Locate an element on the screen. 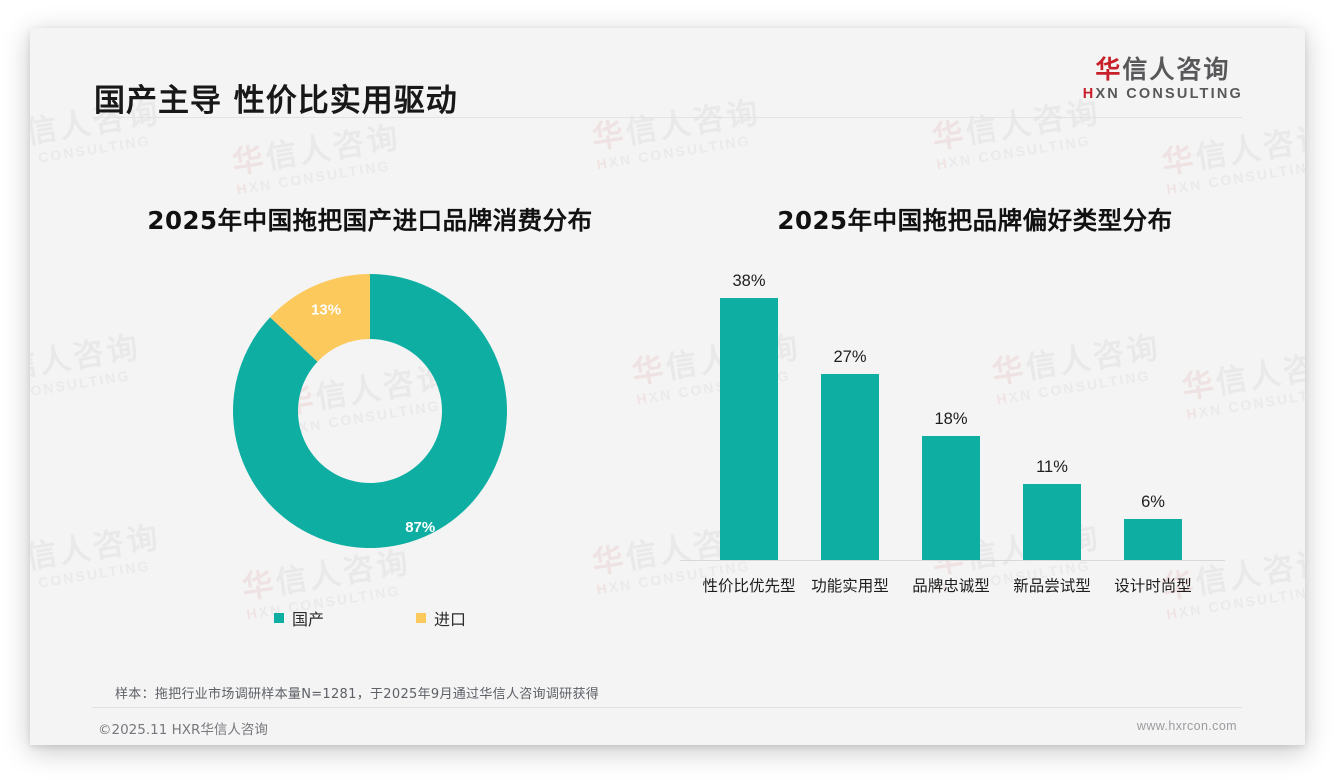 This screenshot has height=780, width=1340. bar-column-0: 38% is located at coordinates (749, 415).